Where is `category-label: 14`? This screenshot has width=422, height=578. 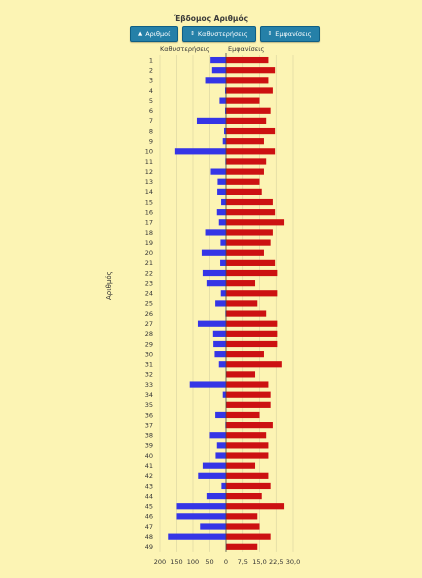
category-label: 14 is located at coordinates (149, 192).